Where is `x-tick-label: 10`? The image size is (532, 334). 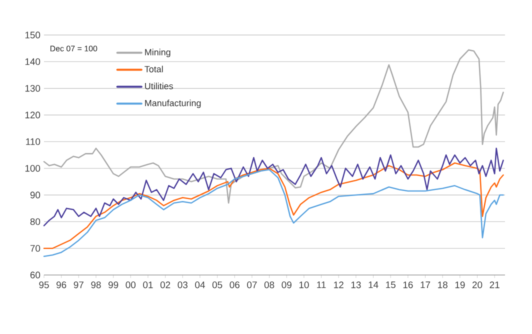
x-tick-label: 10 is located at coordinates (304, 285).